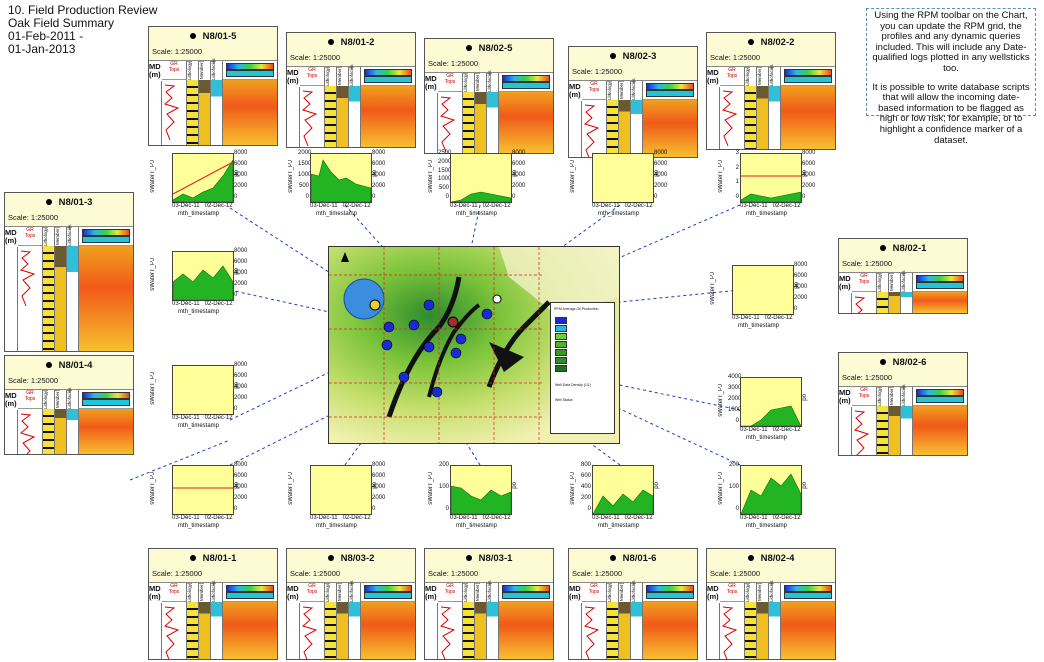  What do you see at coordinates (431, 123) in the screenshot?
I see `depth-track` at bounding box center [431, 123].